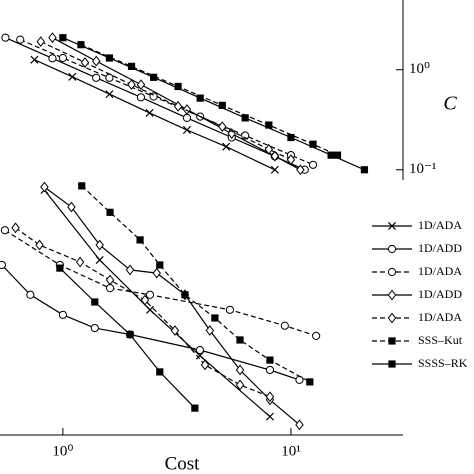 The height and width of the screenshot is (474, 474). I want to click on legend-label: SSS–Kut, so click(440, 340).